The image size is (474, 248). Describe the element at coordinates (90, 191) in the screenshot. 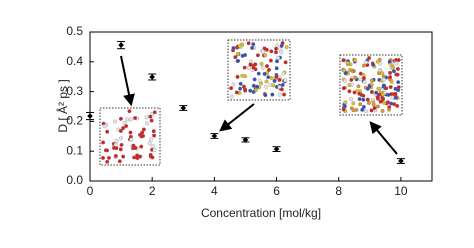

I see `x-tick-label: 0` at that location.